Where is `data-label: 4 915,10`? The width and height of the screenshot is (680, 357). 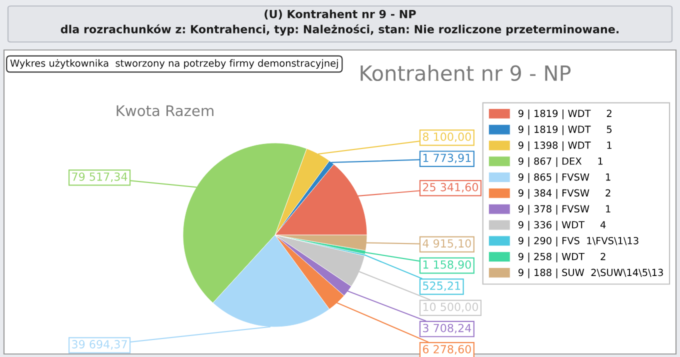
data-label: 4 915,10 is located at coordinates (446, 244).